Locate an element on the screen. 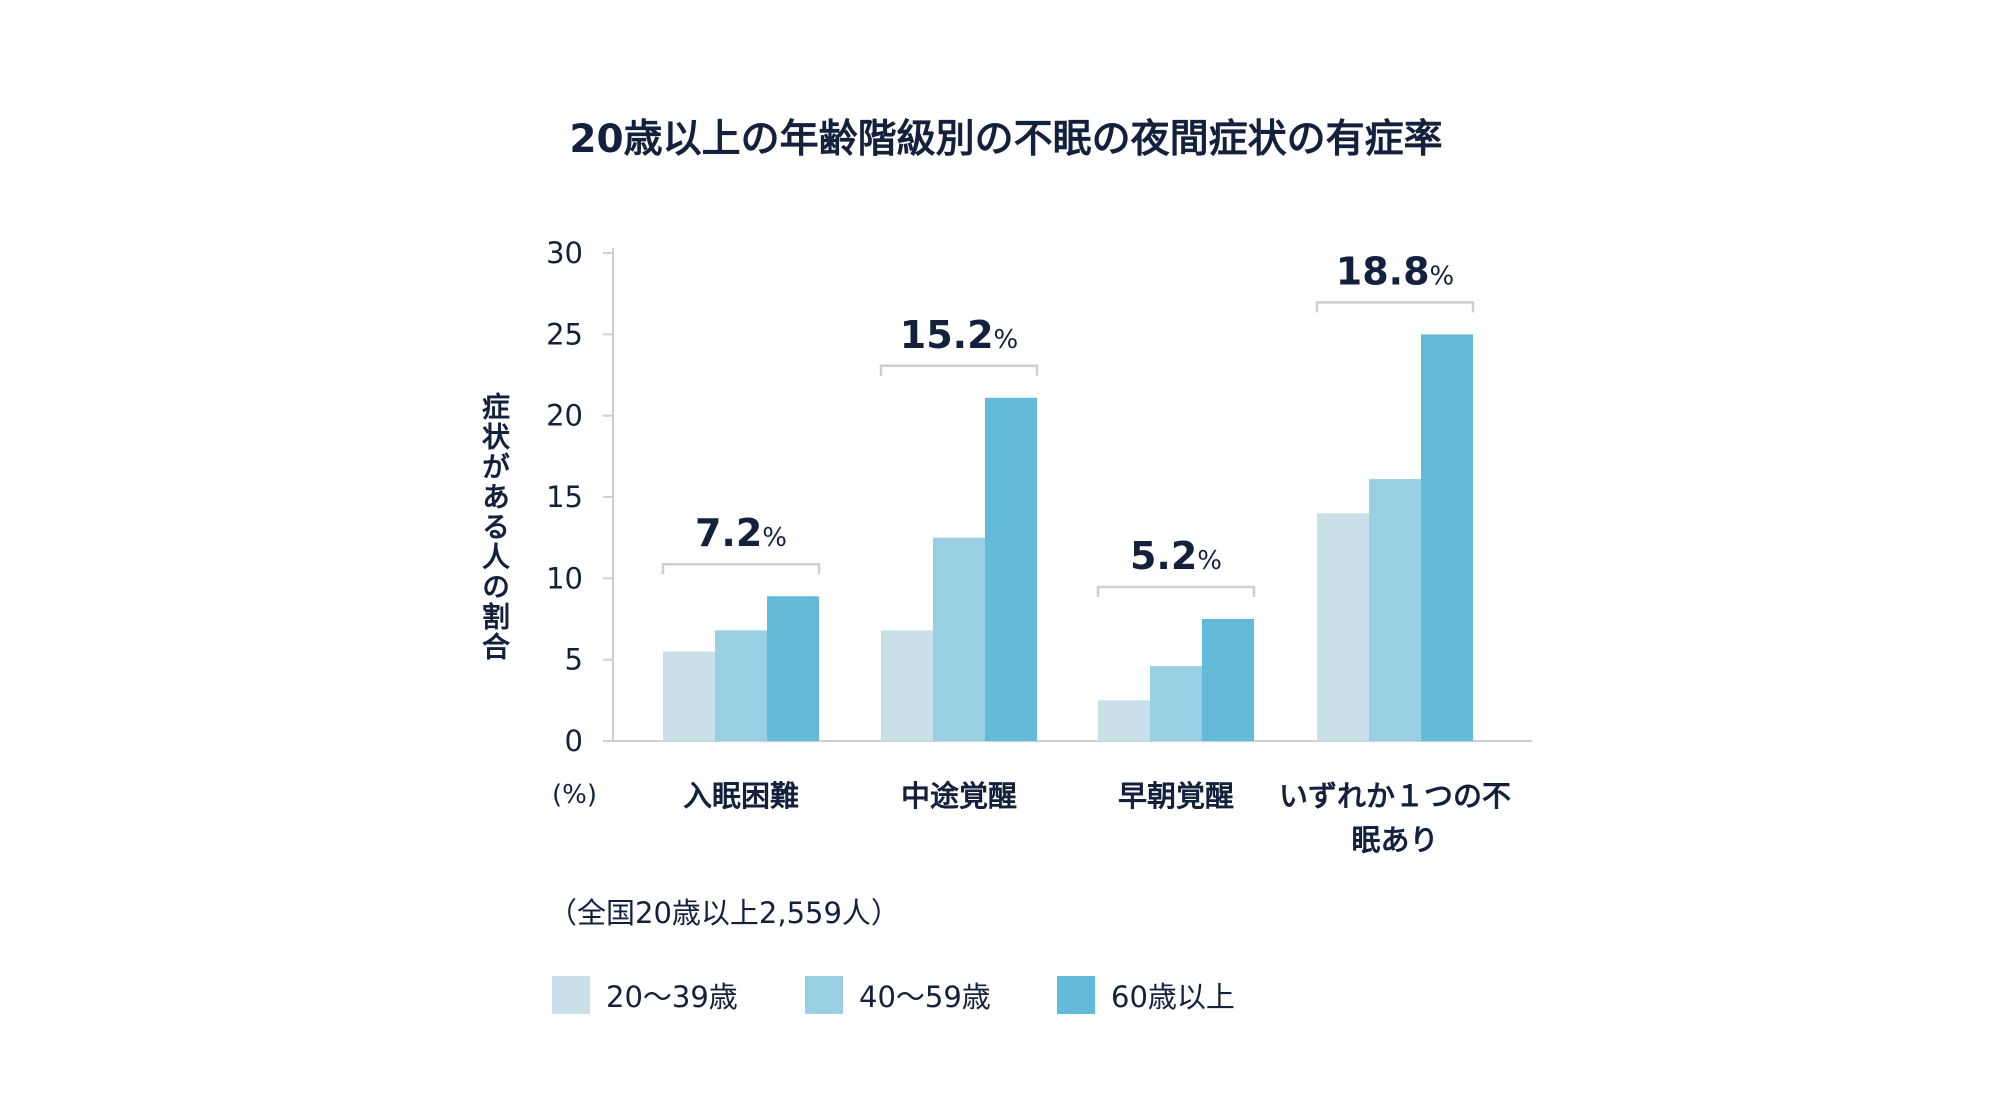 The image size is (2000, 1120). y-tick-label: 0 is located at coordinates (574, 741).